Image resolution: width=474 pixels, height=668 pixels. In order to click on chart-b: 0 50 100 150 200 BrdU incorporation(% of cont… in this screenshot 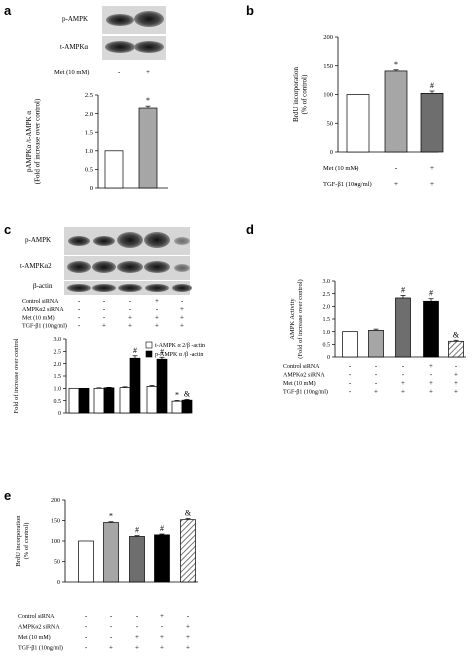, I will do `click(368, 95)`.